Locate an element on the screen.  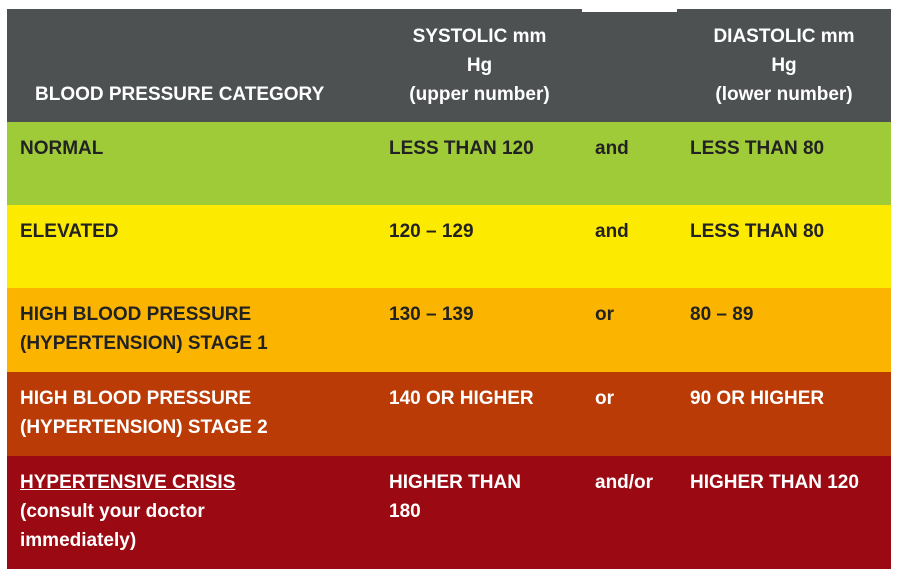
row-elevated: ELEVATED 120 – 129 and LESS THAN 80 is located at coordinates (449, 246).